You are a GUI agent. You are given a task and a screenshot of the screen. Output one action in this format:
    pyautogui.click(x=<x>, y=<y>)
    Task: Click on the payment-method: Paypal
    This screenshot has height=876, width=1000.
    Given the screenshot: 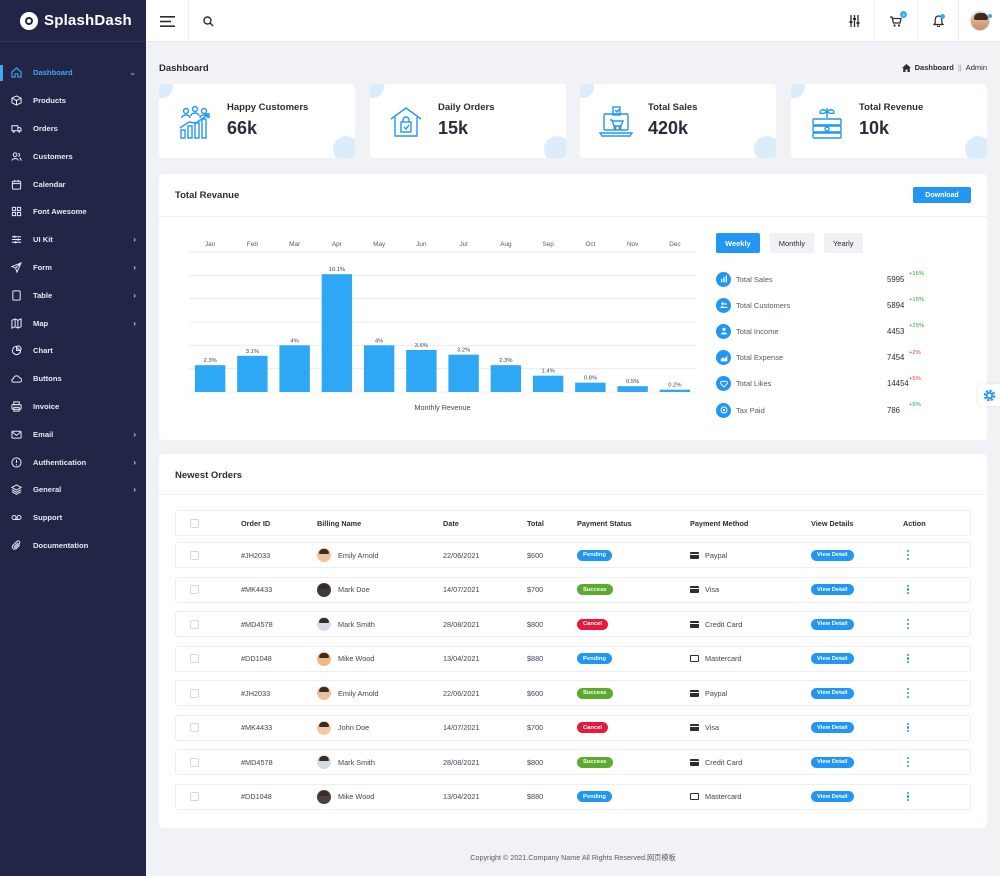 What is the action you would take?
    pyautogui.click(x=716, y=555)
    